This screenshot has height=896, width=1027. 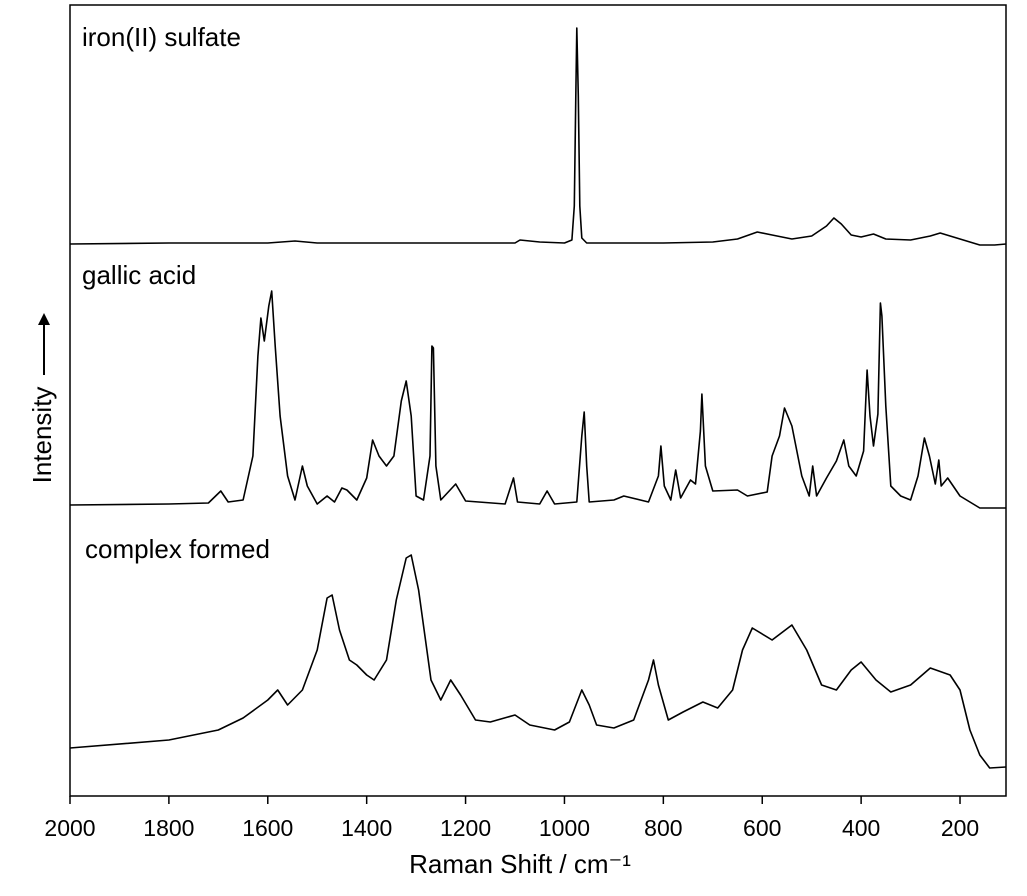 I want to click on x-tick-label: 1400, so click(x=366, y=828).